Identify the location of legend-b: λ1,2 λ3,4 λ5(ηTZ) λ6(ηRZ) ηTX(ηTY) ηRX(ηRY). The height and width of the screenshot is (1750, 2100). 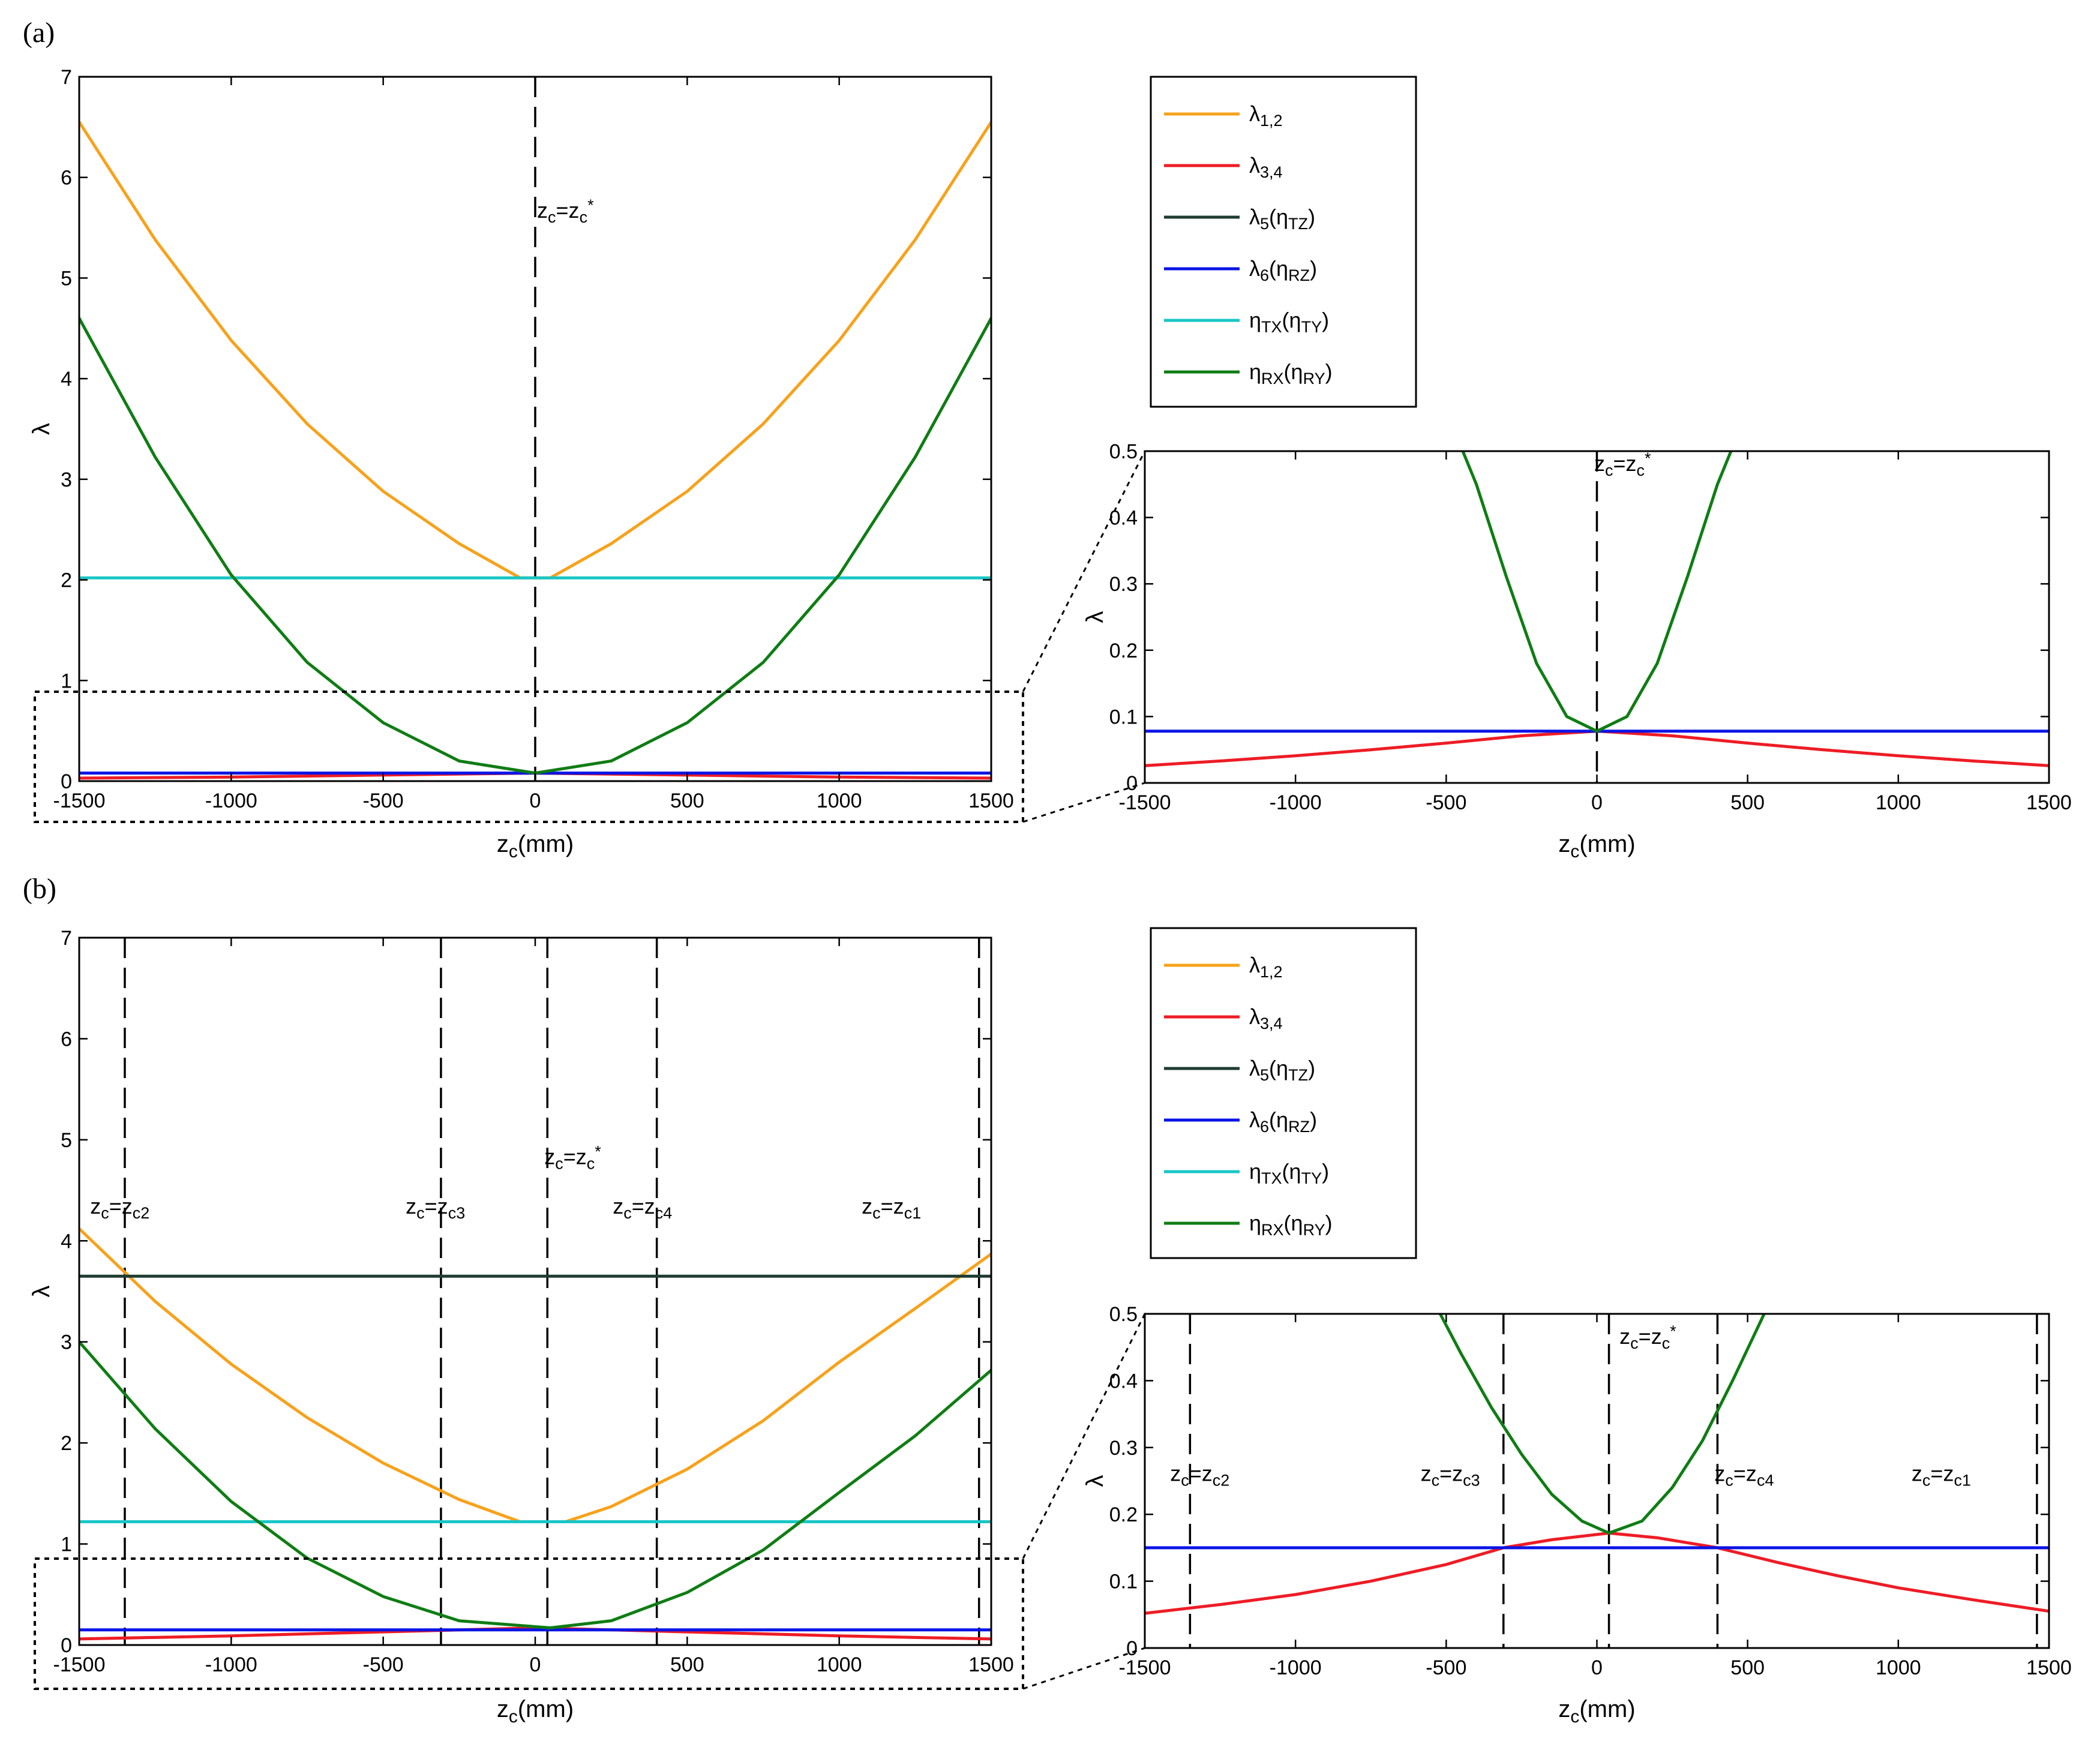
(1284, 1093).